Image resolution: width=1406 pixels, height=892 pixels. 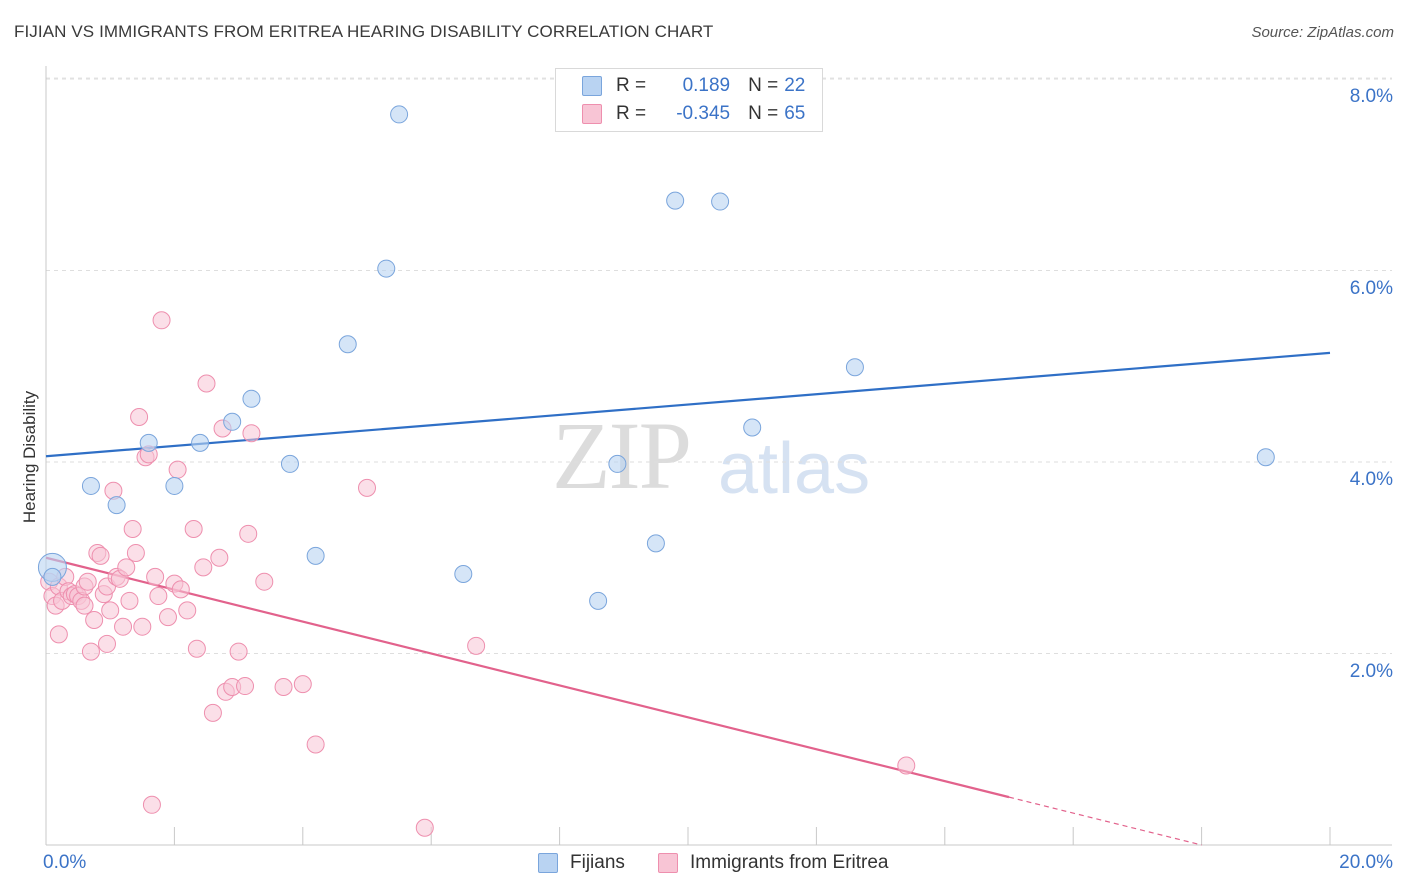 What do you see at coordinates (1366, 862) in the screenshot?
I see `x-tick-label: 20.0%` at bounding box center [1366, 862].